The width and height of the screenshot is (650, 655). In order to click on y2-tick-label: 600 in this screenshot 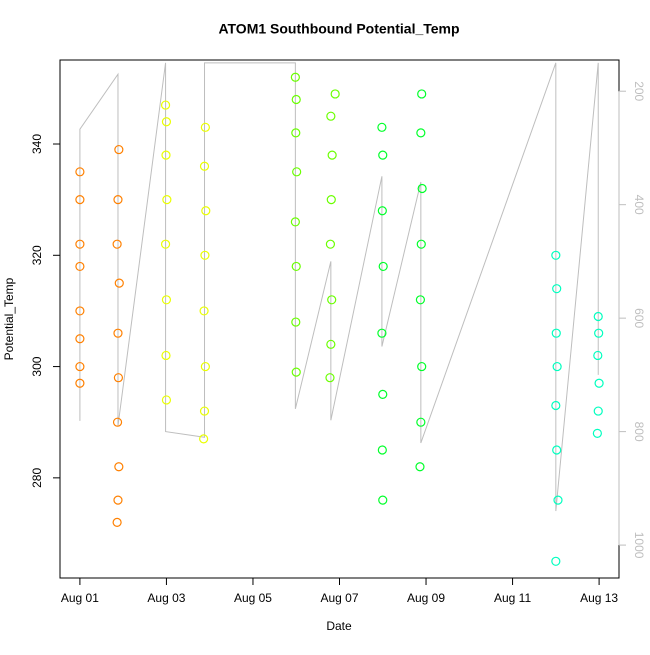, I will do `click(639, 318)`.